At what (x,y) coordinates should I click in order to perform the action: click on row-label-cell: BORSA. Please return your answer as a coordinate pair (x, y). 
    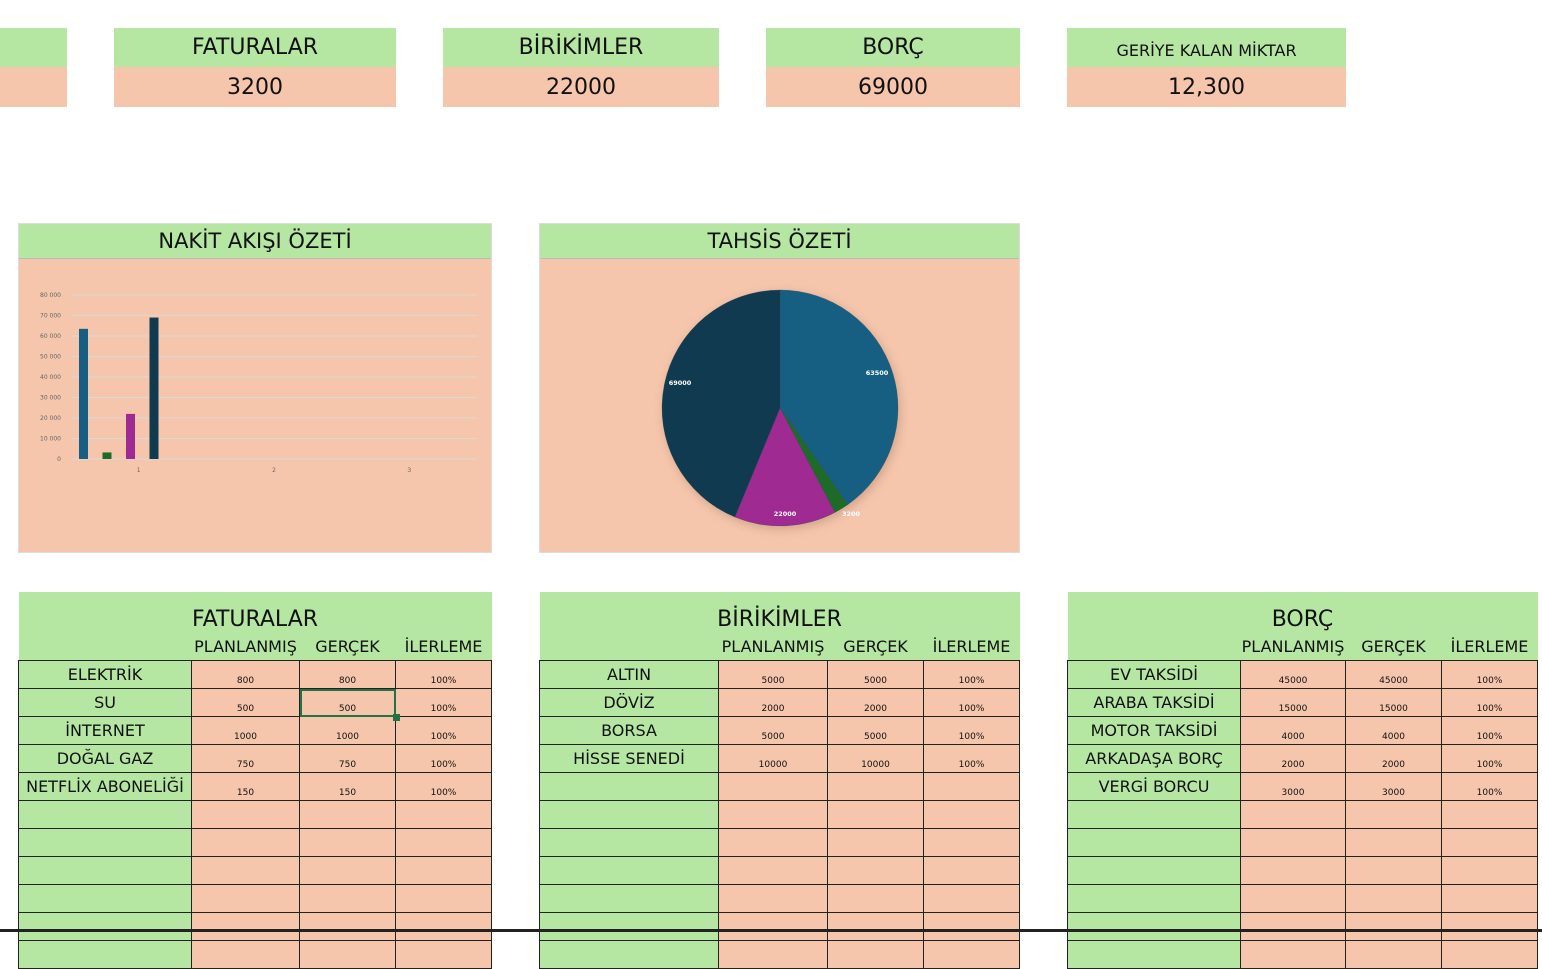
    Looking at the image, I should click on (629, 730).